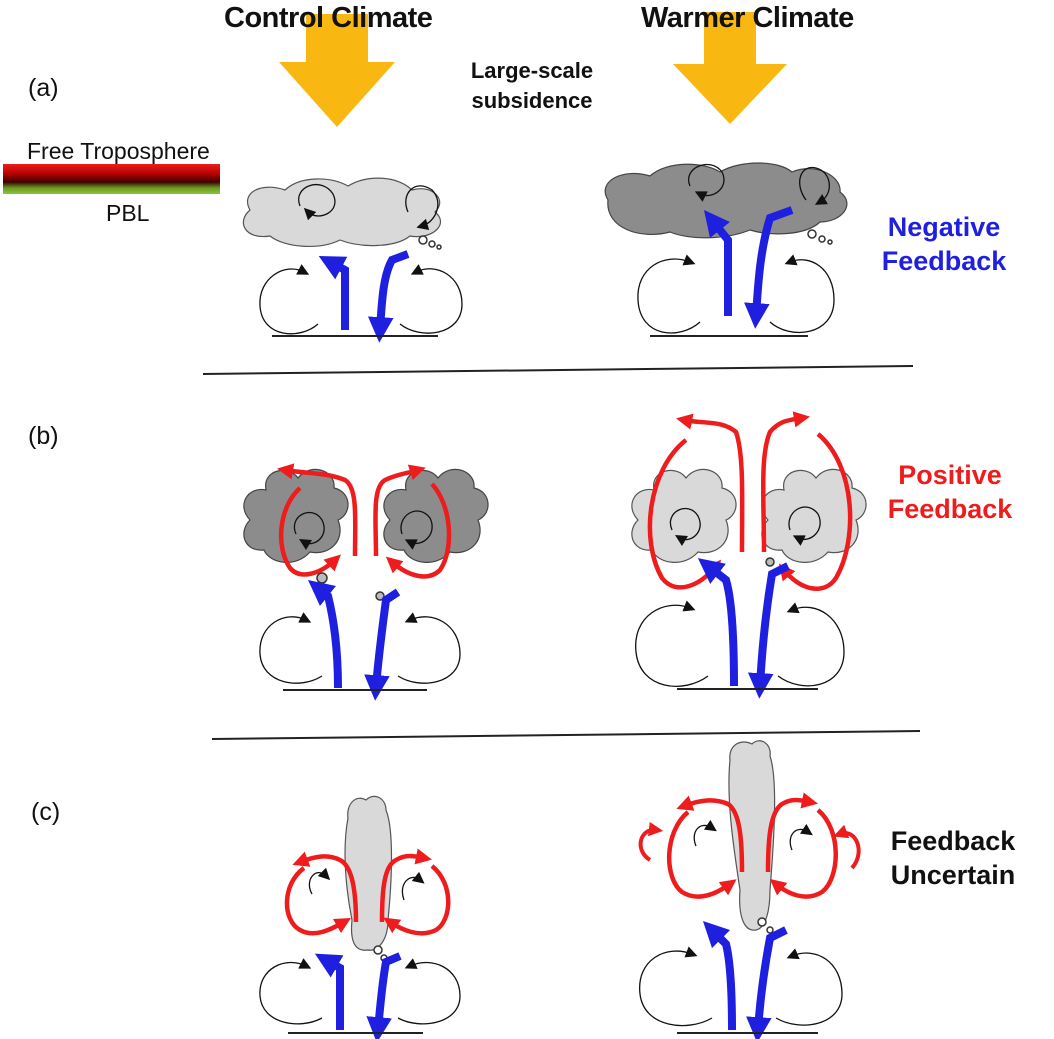 This screenshot has height=1039, width=1054. I want to click on legend-free-troposphere: Free Troposphere, so click(118, 151).